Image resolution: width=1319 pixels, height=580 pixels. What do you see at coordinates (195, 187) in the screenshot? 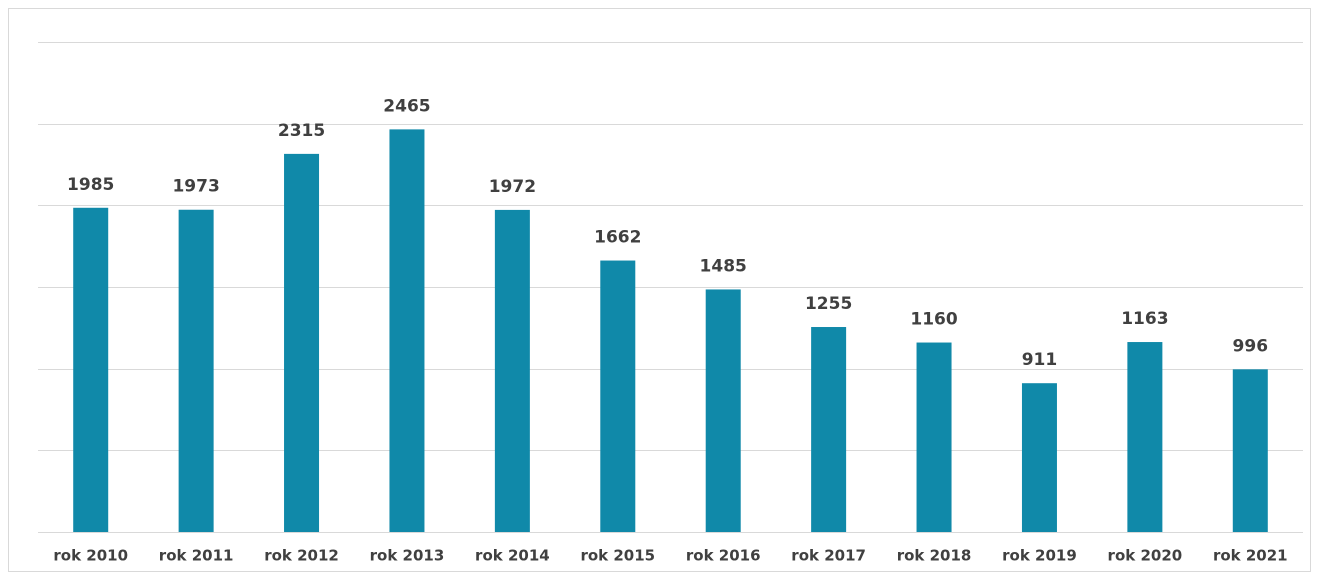
I see `data-label: 1973` at bounding box center [195, 187].